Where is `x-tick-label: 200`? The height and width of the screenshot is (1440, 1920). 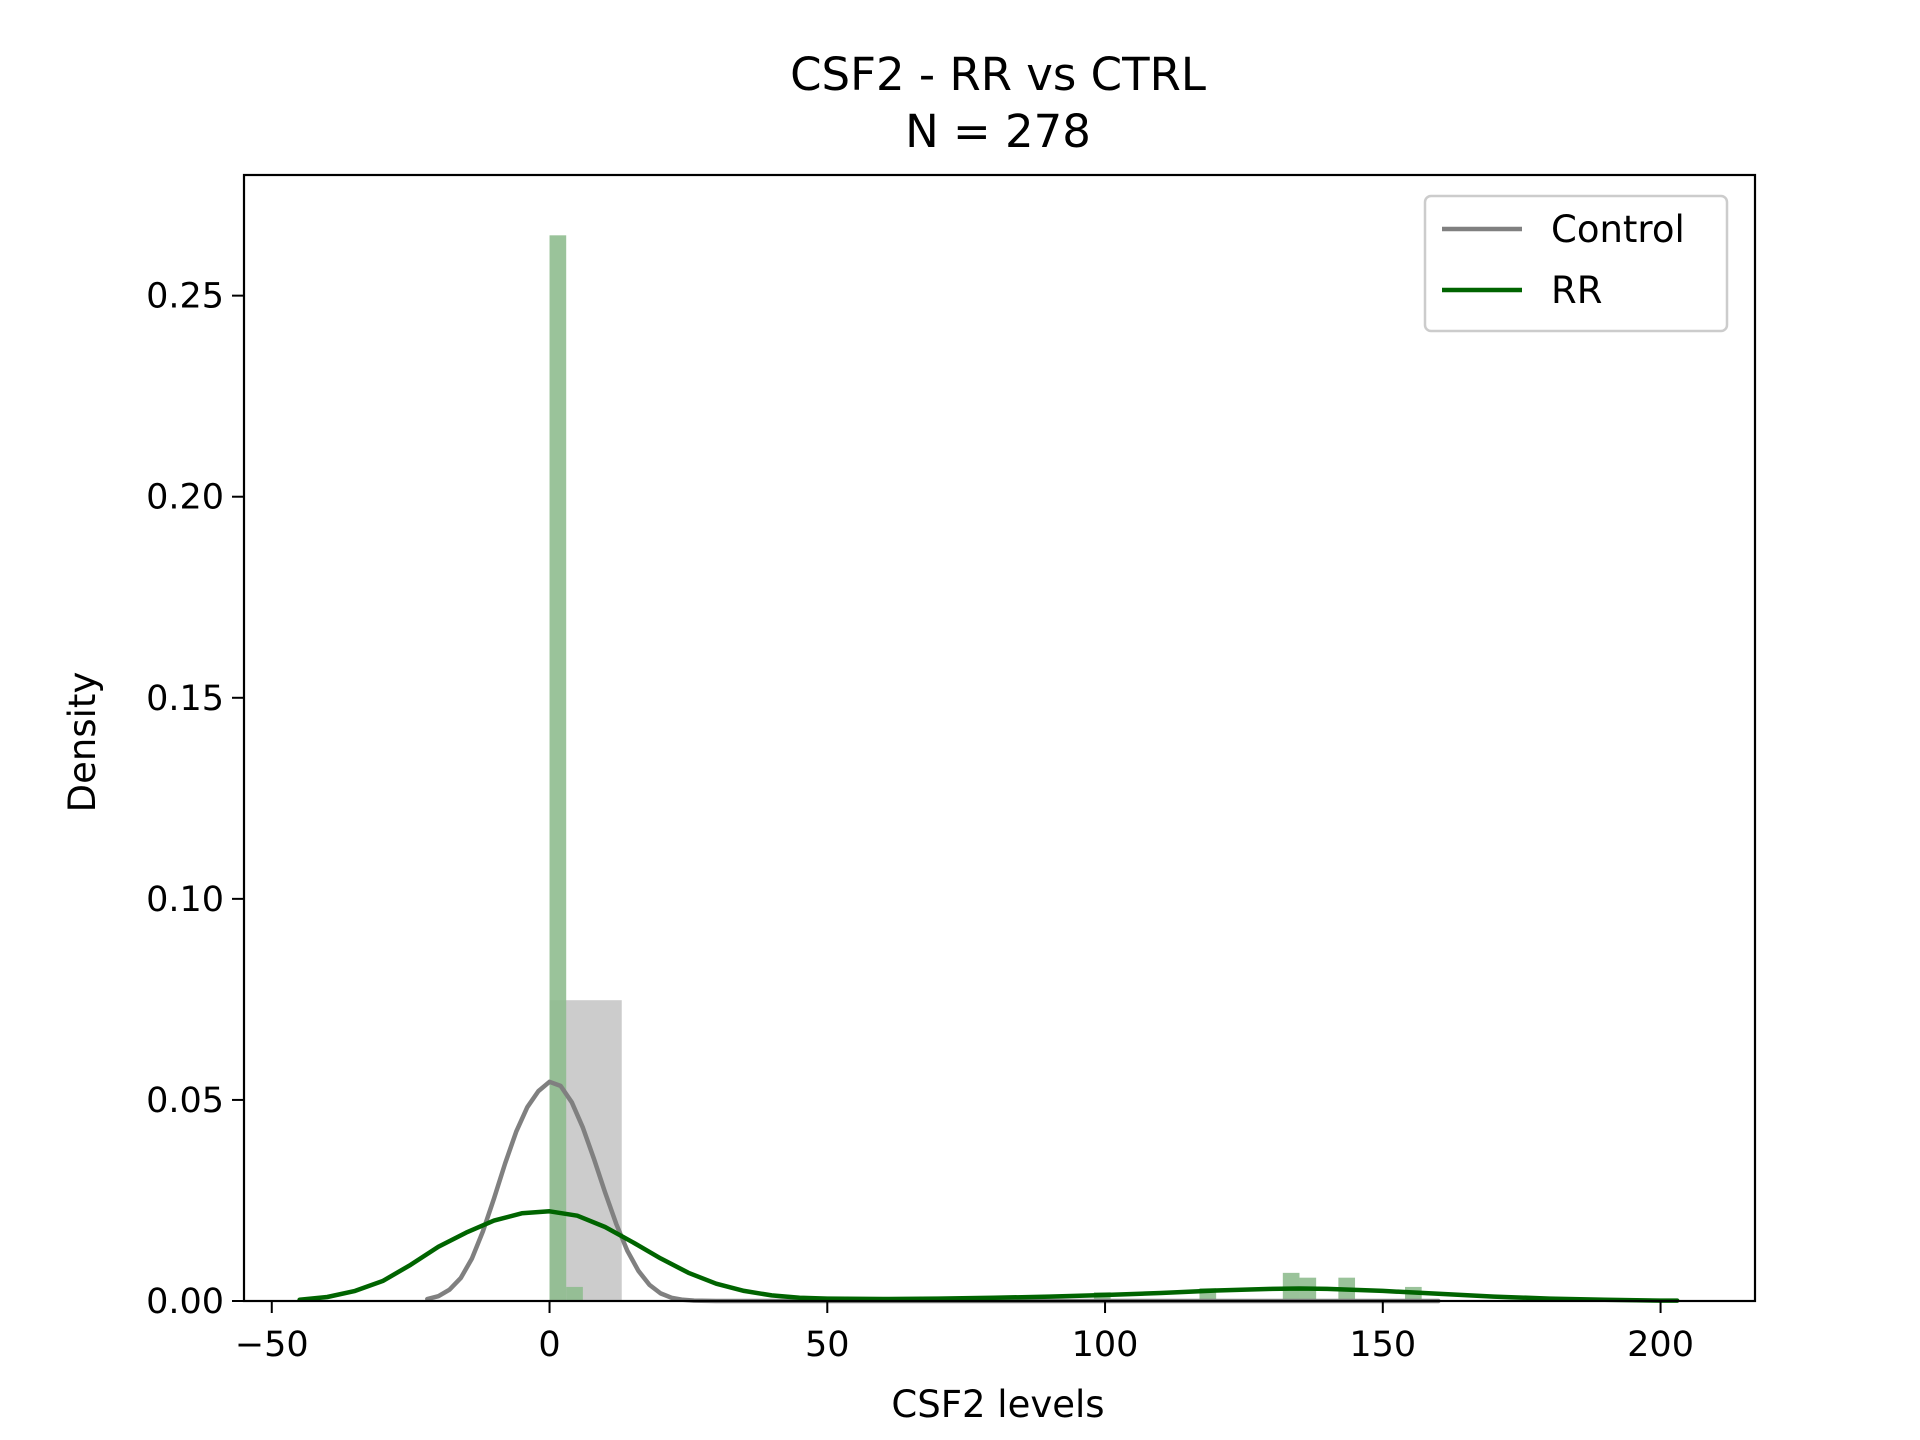 x-tick-label: 200 is located at coordinates (1660, 1345).